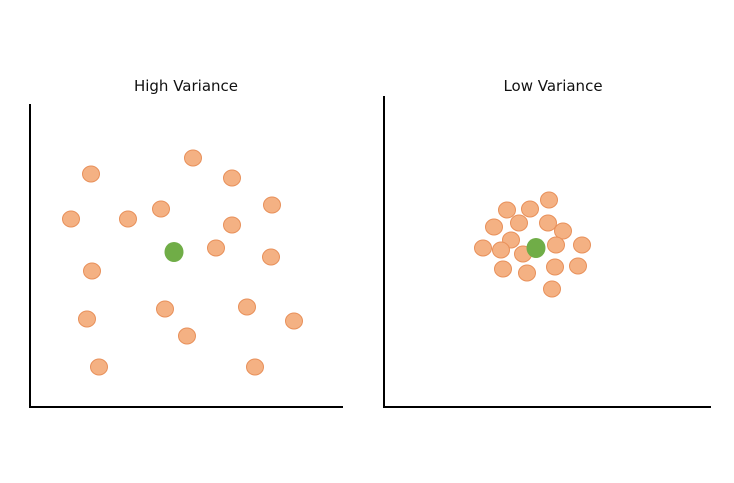 This screenshot has width=734, height=483. What do you see at coordinates (553, 86) in the screenshot?
I see `low-variance-title: Low Variance` at bounding box center [553, 86].